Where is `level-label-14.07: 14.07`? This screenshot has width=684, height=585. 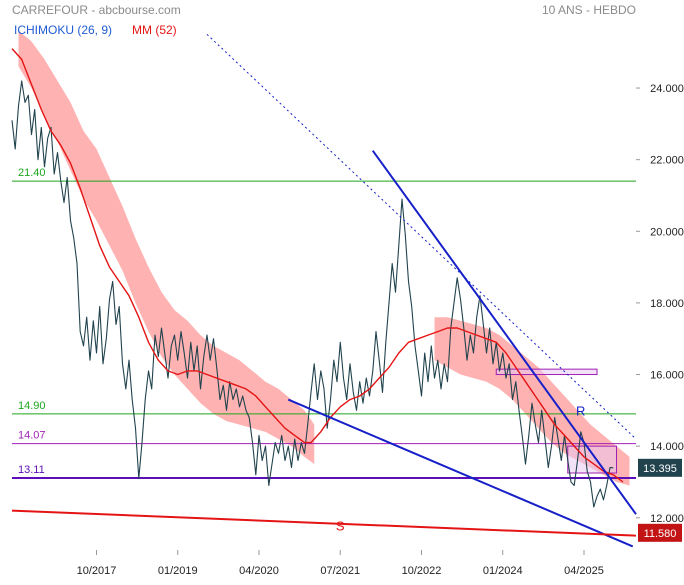 level-label-14.07: 14.07 is located at coordinates (32, 436).